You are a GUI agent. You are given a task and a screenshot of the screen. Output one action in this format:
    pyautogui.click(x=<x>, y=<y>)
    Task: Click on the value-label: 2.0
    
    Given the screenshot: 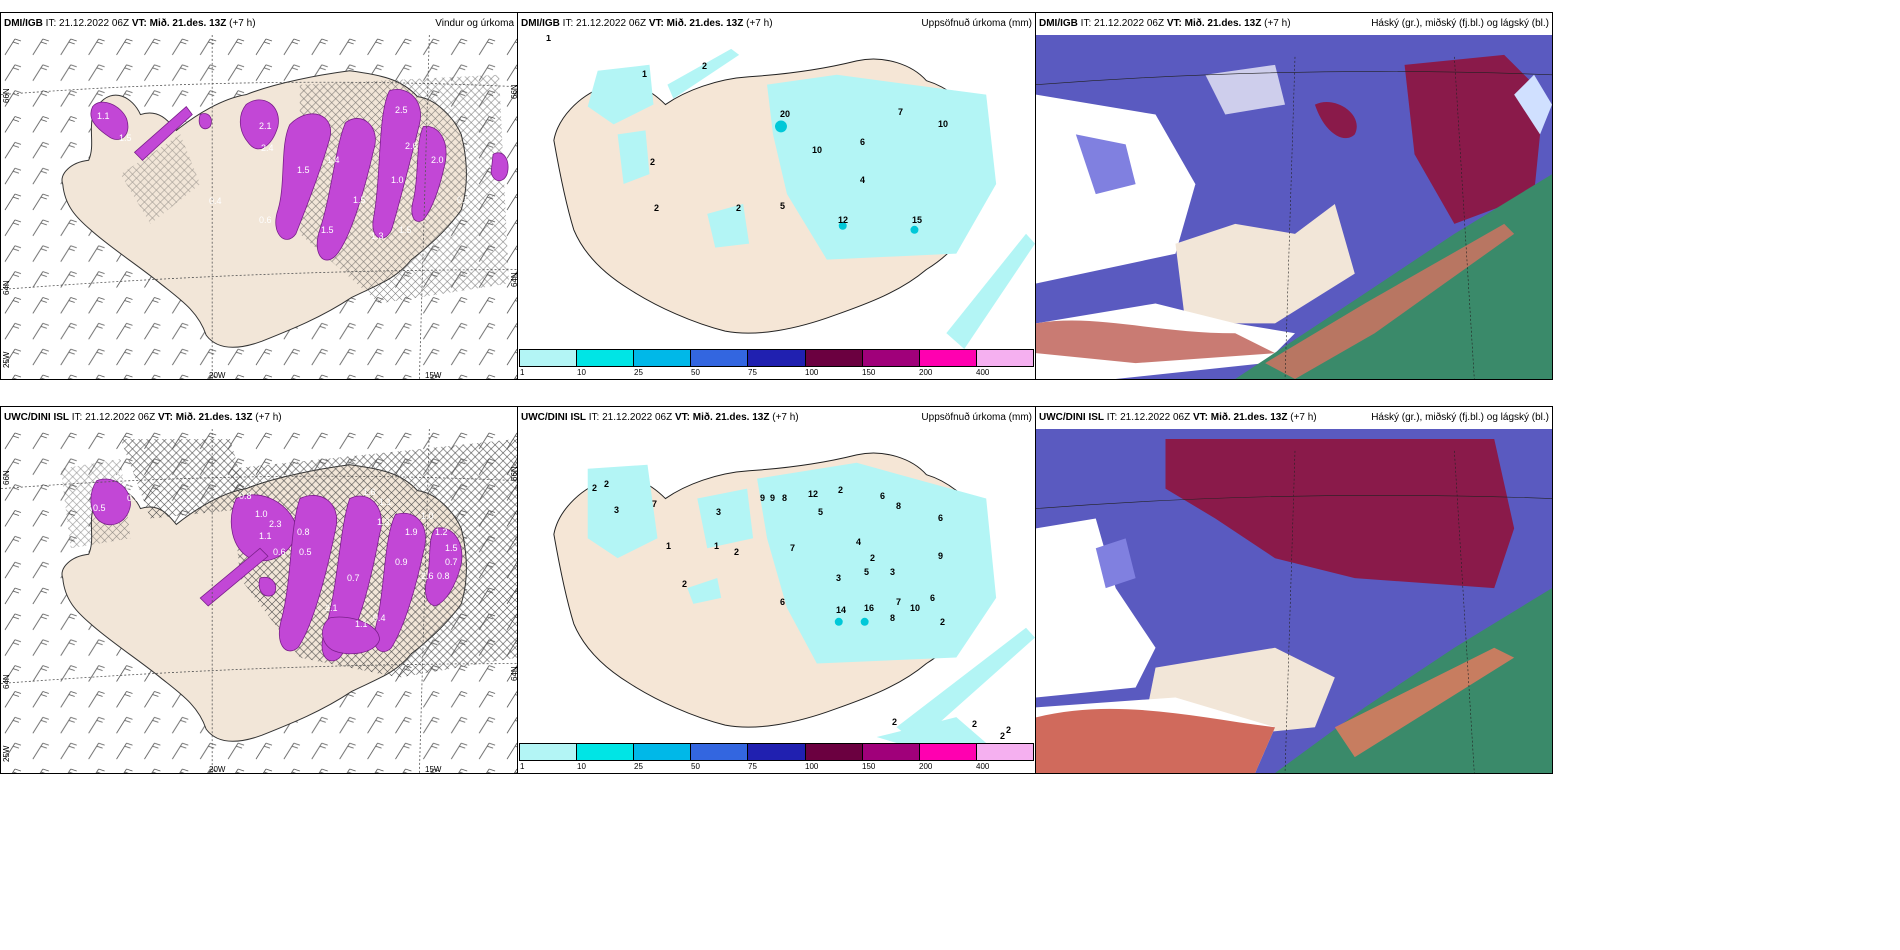 What is the action you would take?
    pyautogui.click(x=437, y=160)
    